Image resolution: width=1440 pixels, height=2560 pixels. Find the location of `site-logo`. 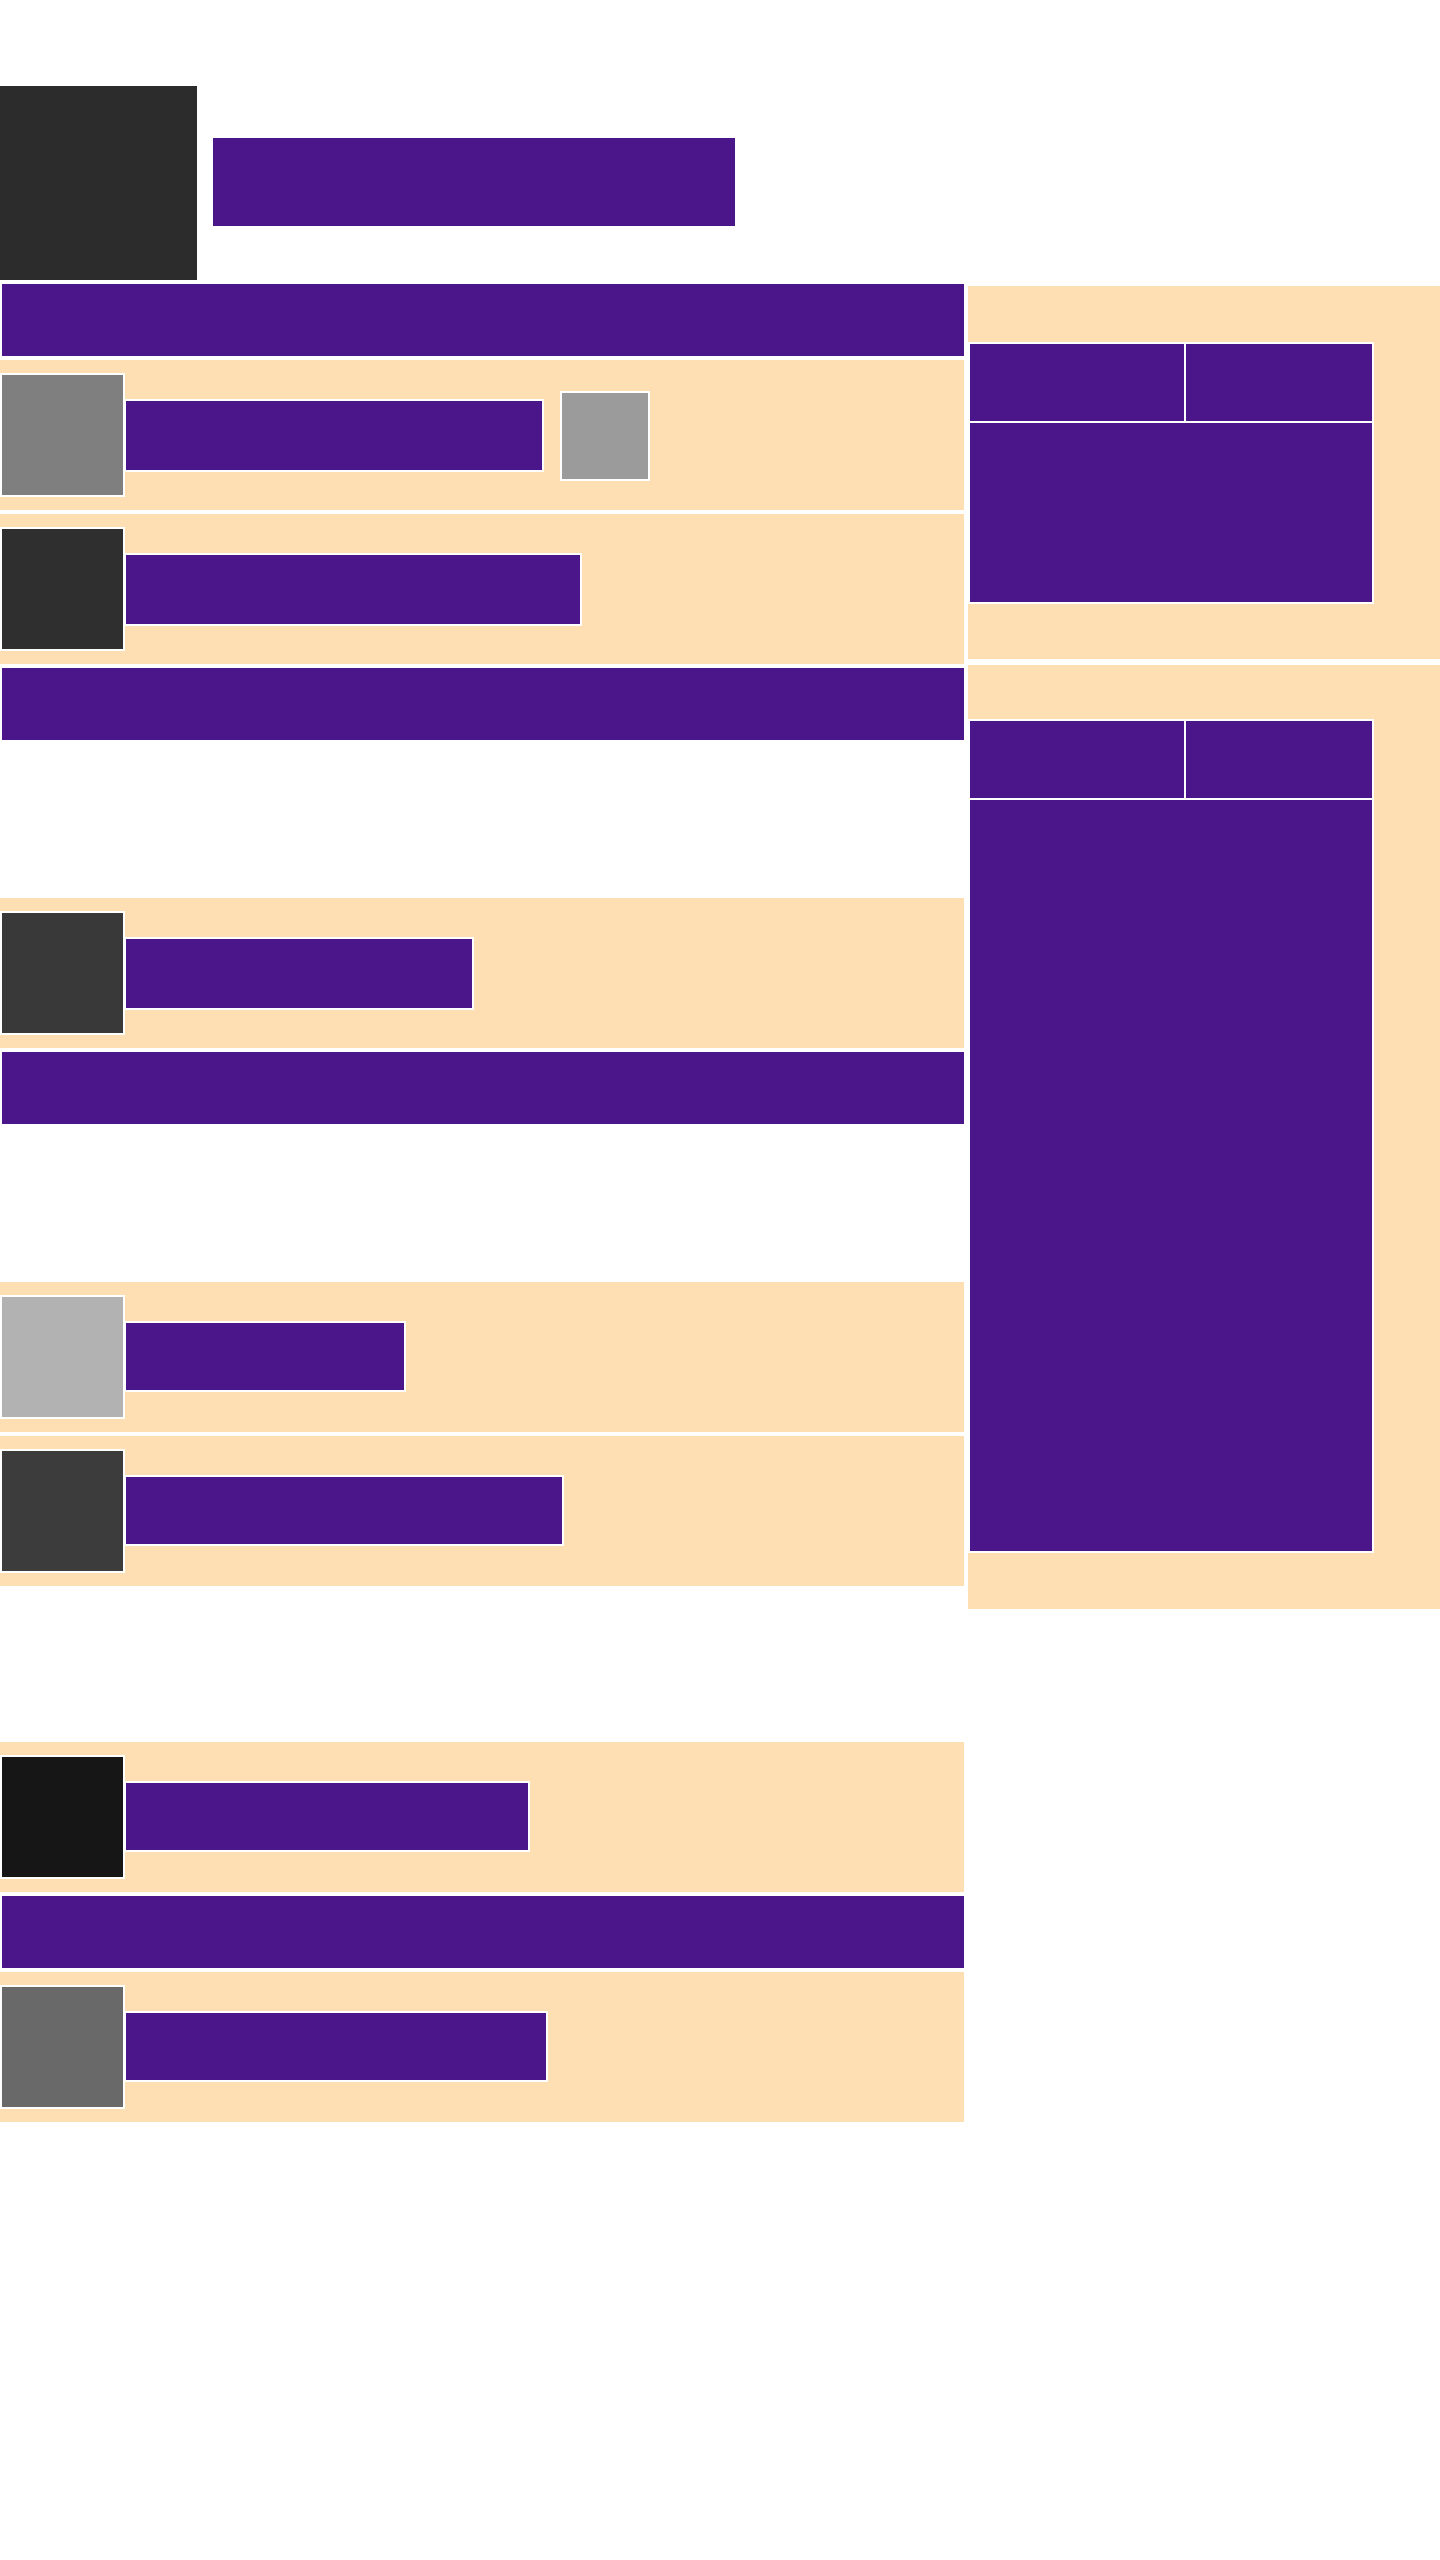

site-logo is located at coordinates (98, 183).